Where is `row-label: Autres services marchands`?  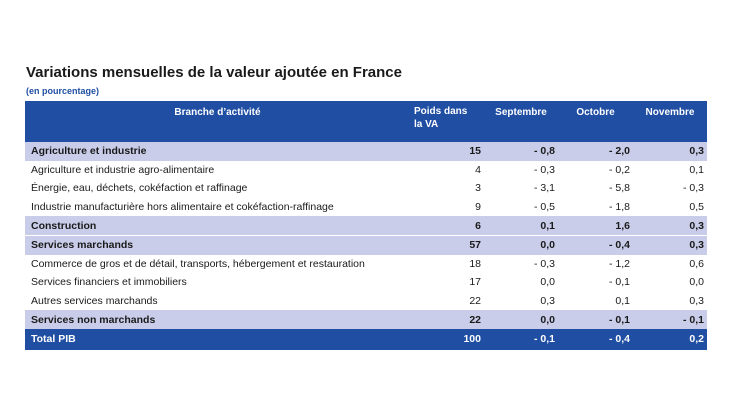
row-label: Autres services marchands is located at coordinates (94, 301).